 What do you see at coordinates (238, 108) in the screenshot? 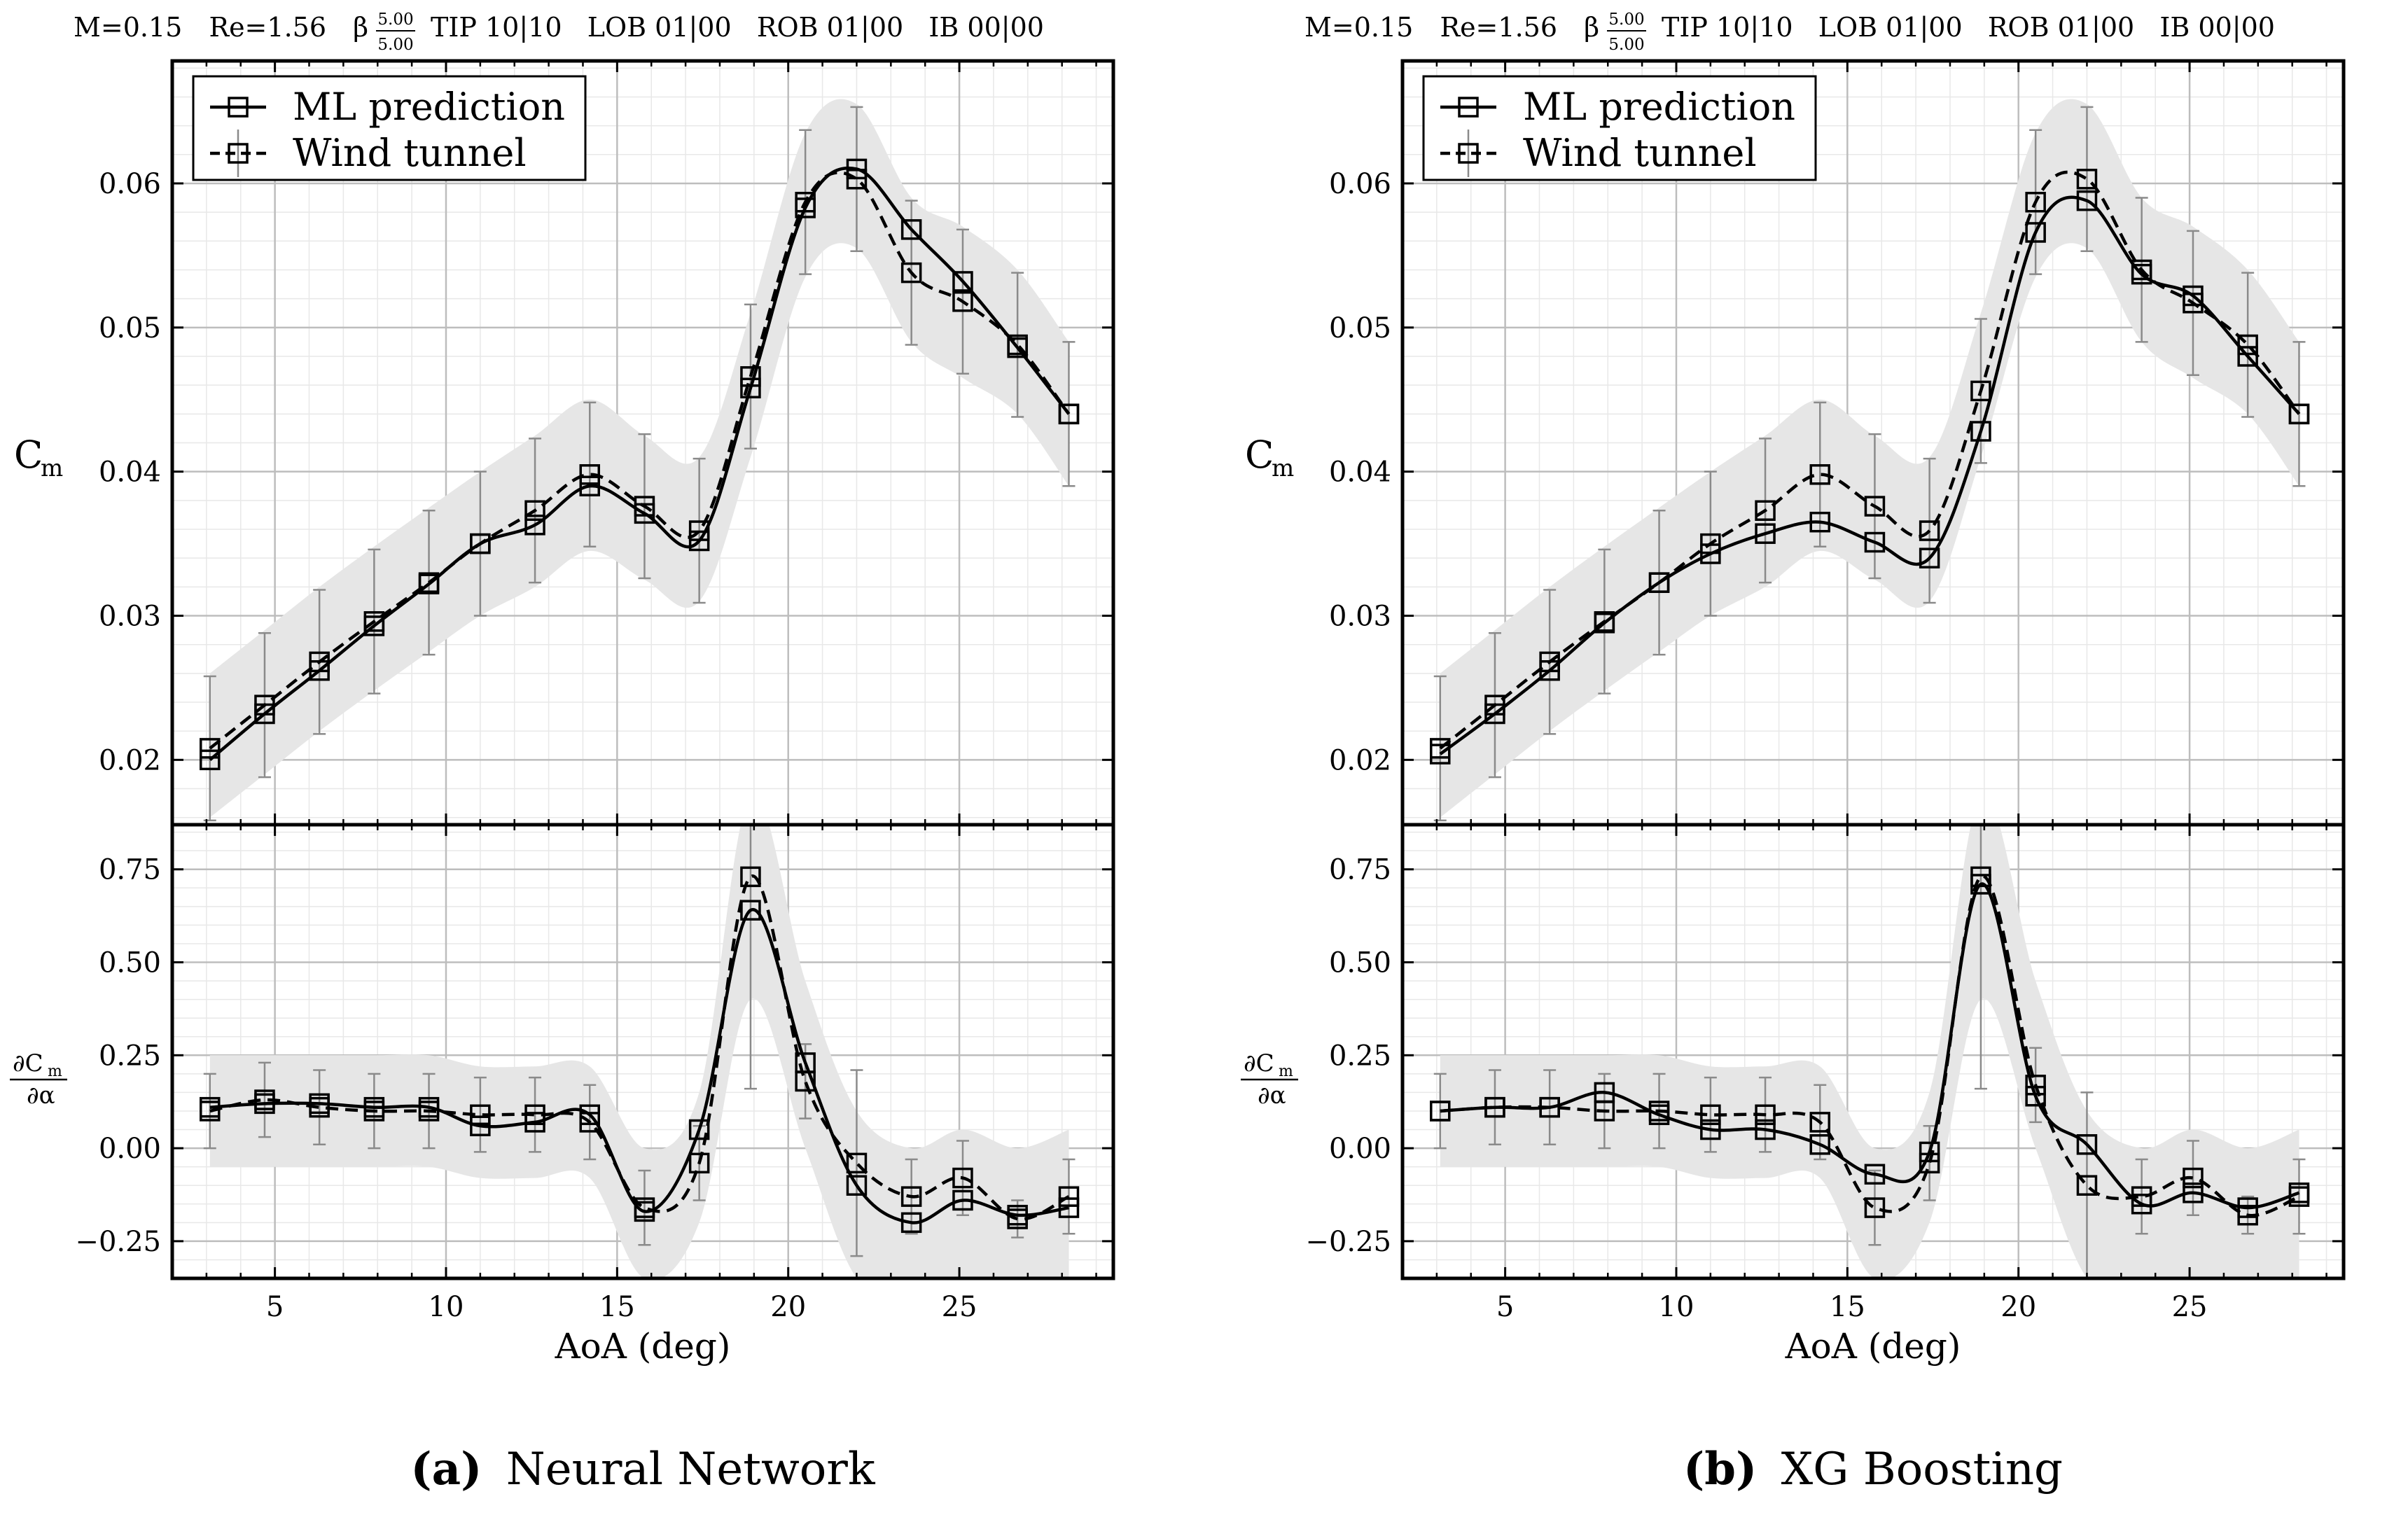
I see `legend-prediction-marker` at bounding box center [238, 108].